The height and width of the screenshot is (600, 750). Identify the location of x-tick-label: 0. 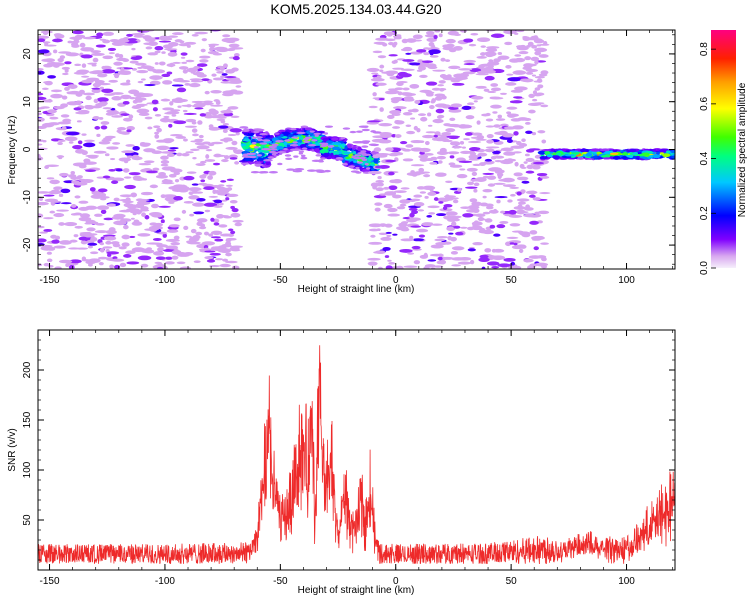
(396, 581).